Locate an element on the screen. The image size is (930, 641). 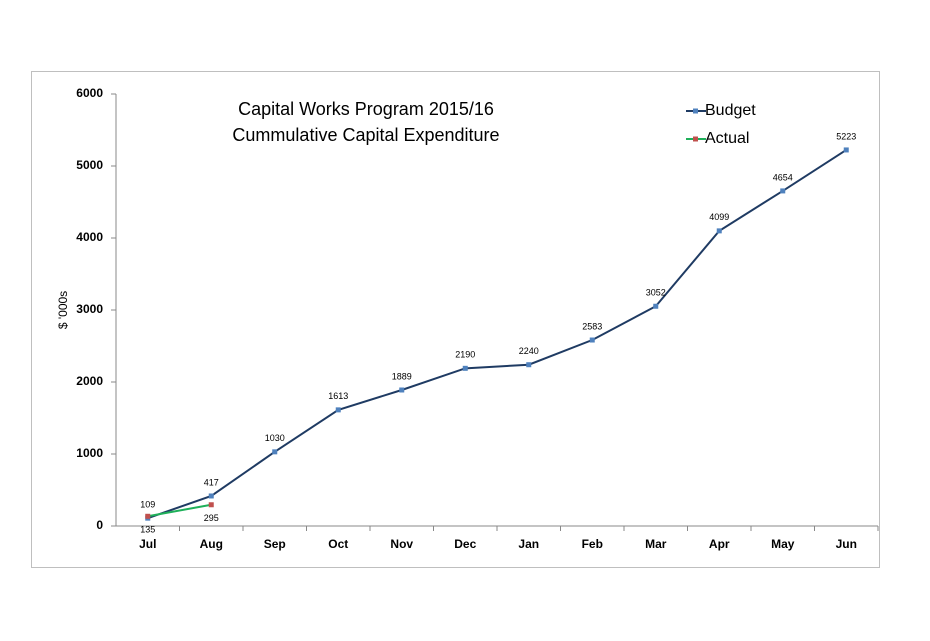
legend-label: Budget is located at coordinates (730, 110).